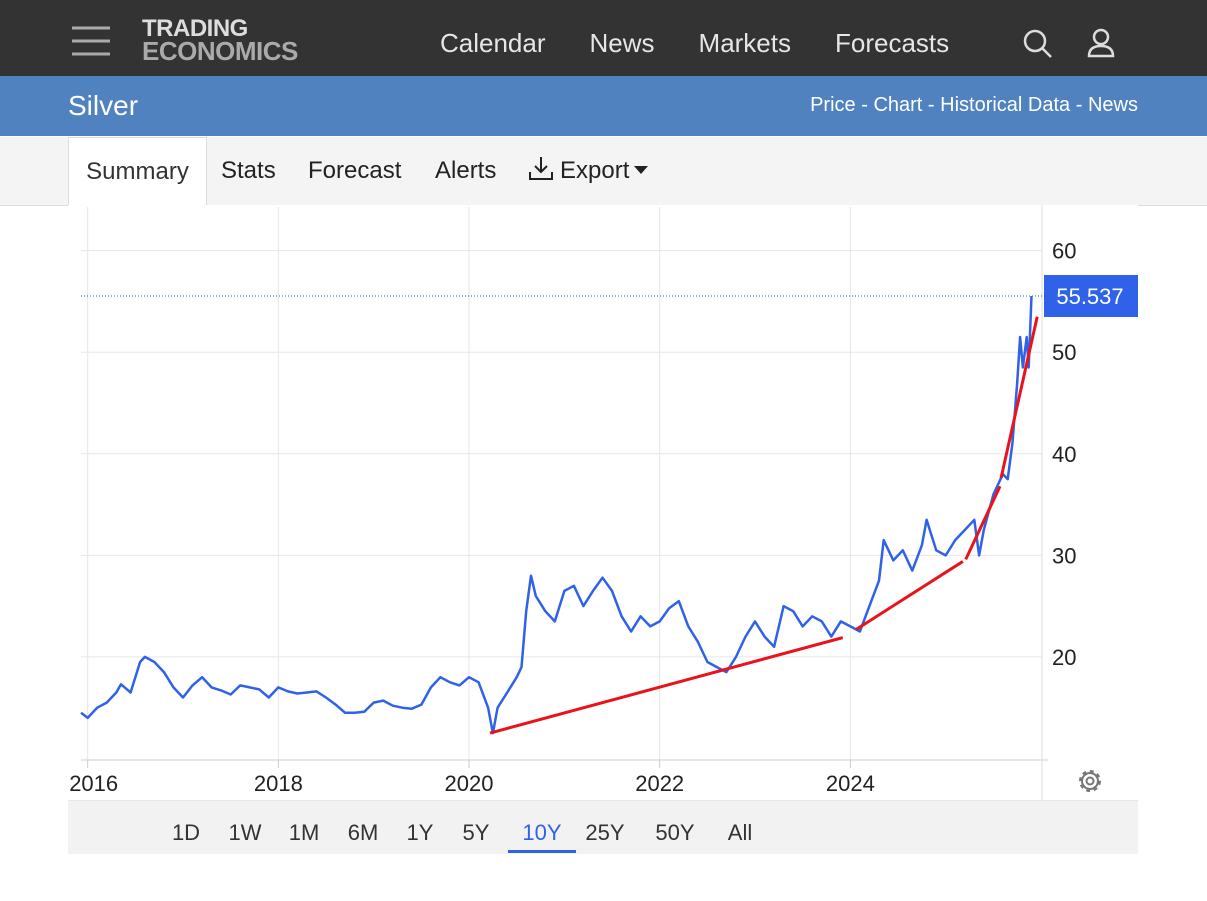 This screenshot has height=901, width=1207. What do you see at coordinates (186, 832) in the screenshot?
I see `range-button: 1D` at bounding box center [186, 832].